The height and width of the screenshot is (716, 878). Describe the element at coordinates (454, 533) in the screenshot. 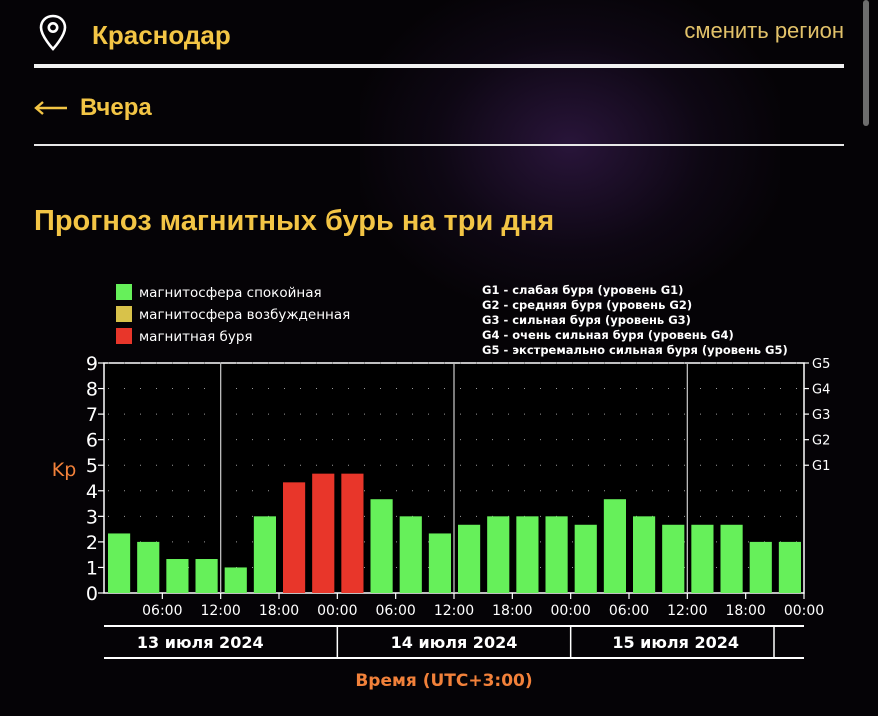

I see `bars` at that location.